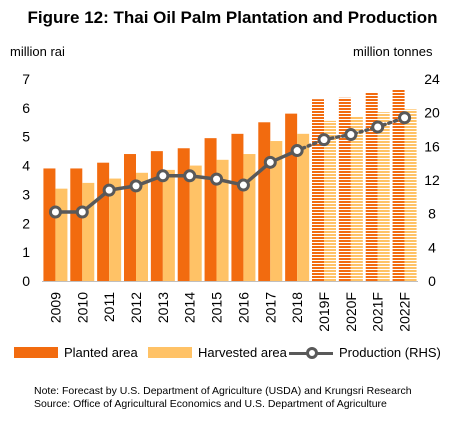 The image size is (465, 421). Describe the element at coordinates (405, 312) in the screenshot. I see `x-axis-tick-label: 2022F` at that location.